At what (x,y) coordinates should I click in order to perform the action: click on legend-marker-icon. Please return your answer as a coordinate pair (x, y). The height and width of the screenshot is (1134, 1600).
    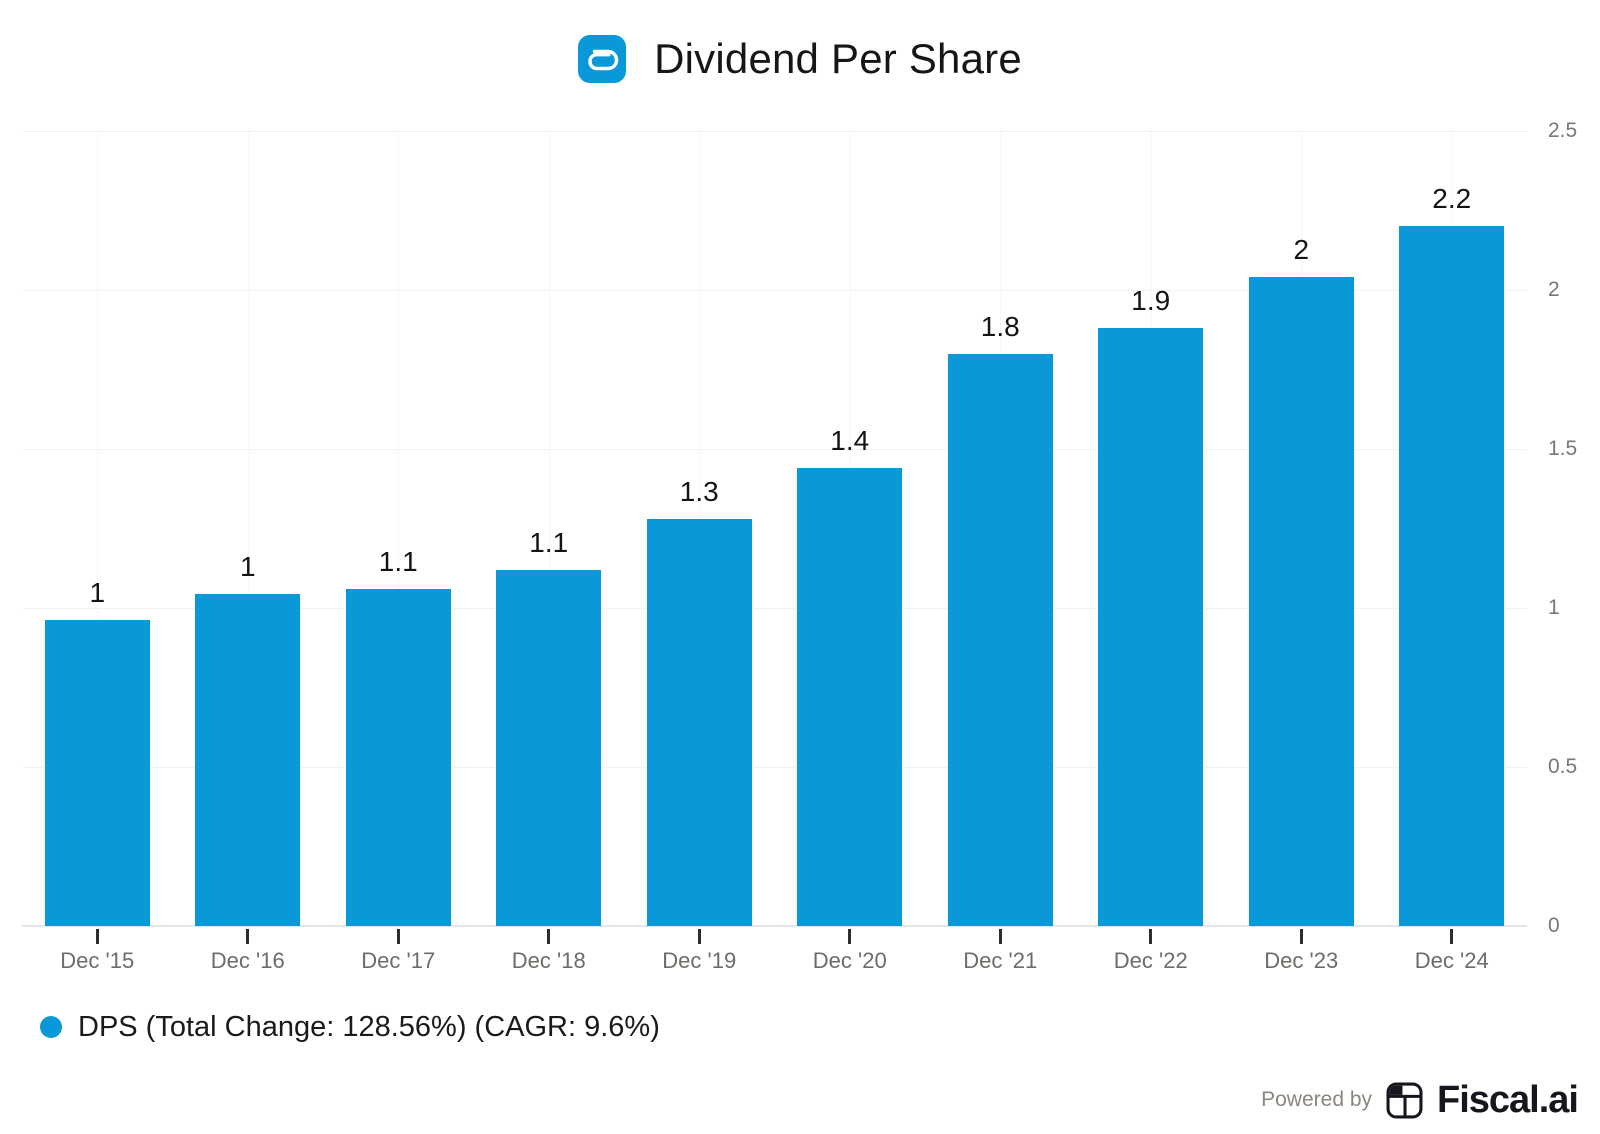
    Looking at the image, I should click on (51, 1027).